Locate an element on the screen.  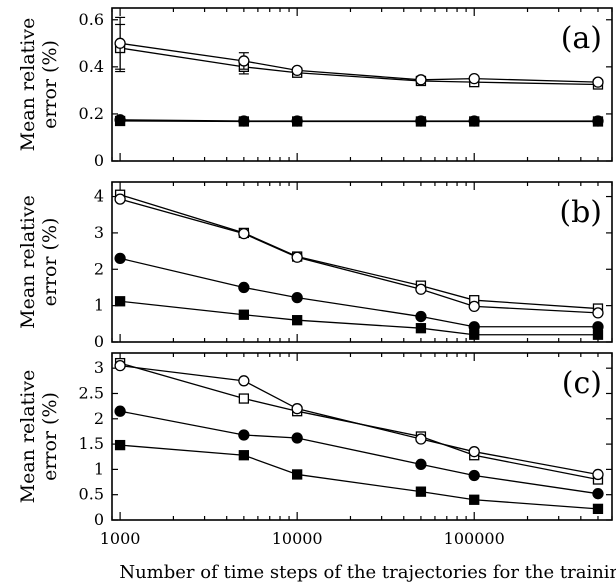
x-tick-label: 1000 is located at coordinates (120, 538).